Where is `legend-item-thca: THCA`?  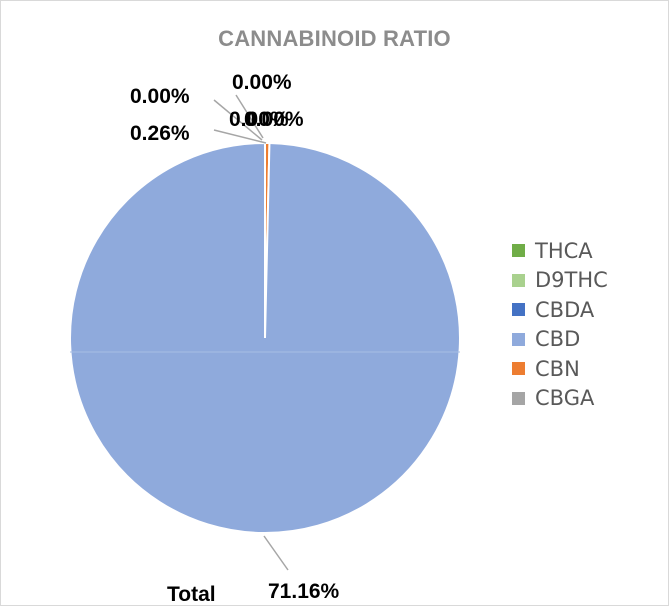
legend-item-thca: THCA is located at coordinates (560, 251).